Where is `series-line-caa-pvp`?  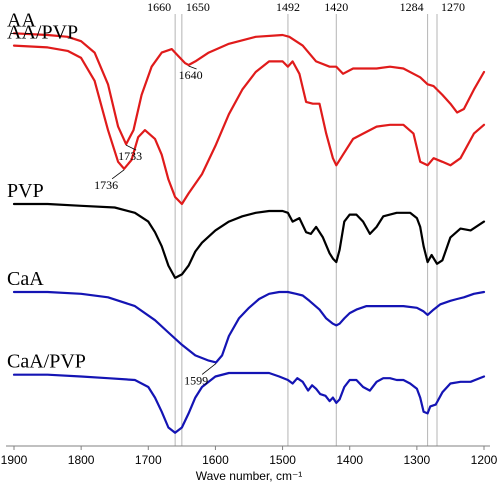 series-line-caa-pvp is located at coordinates (249, 402).